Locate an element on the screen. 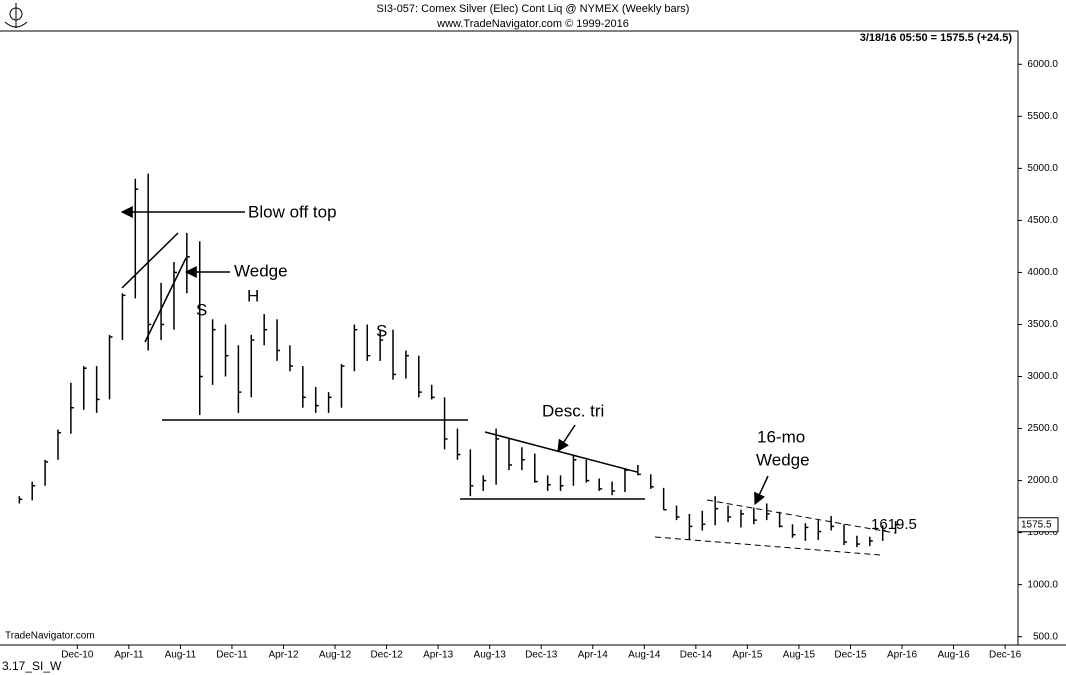 This screenshot has height=675, width=1066. x-tick-label: Apr-16 is located at coordinates (902, 655).